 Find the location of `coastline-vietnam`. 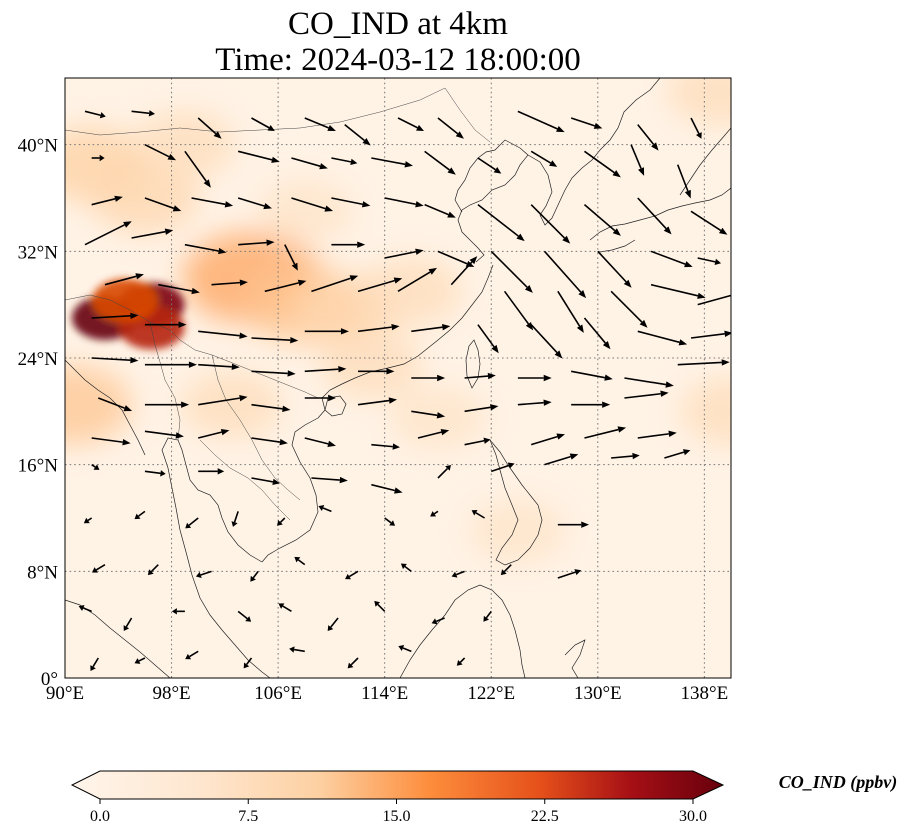

coastline-vietnam is located at coordinates (290, 490).